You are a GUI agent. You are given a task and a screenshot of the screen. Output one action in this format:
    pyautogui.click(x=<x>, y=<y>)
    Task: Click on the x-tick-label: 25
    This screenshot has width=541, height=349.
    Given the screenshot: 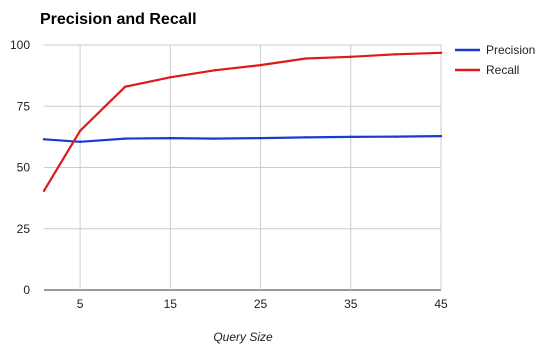 What is the action you would take?
    pyautogui.click(x=261, y=304)
    